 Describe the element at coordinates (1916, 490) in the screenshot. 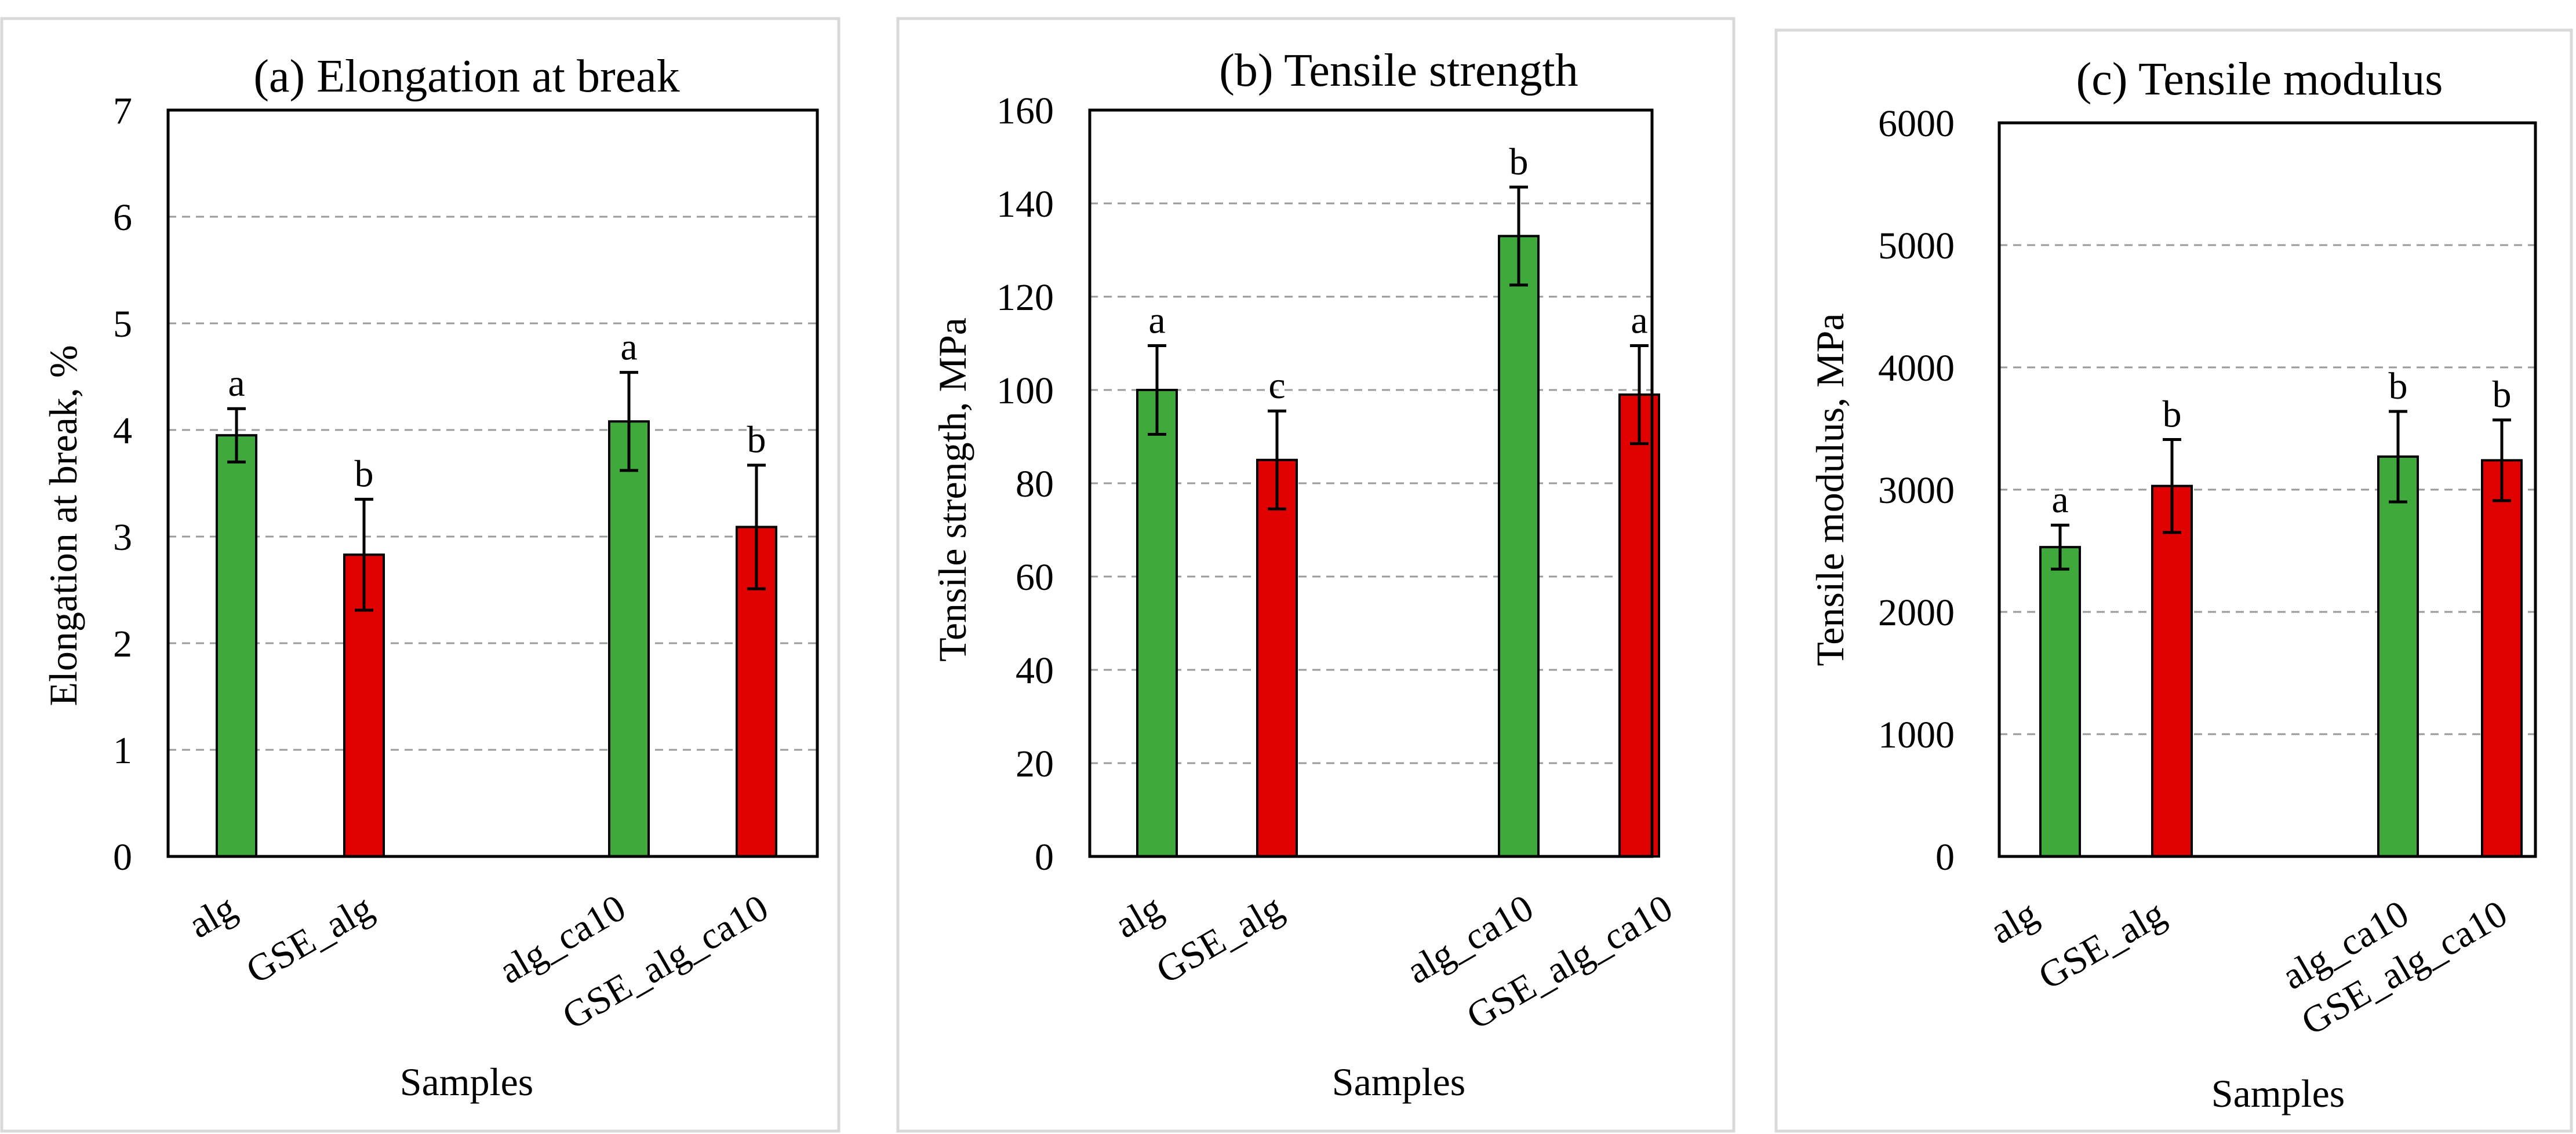

I see `y-tick-label: 3000` at that location.